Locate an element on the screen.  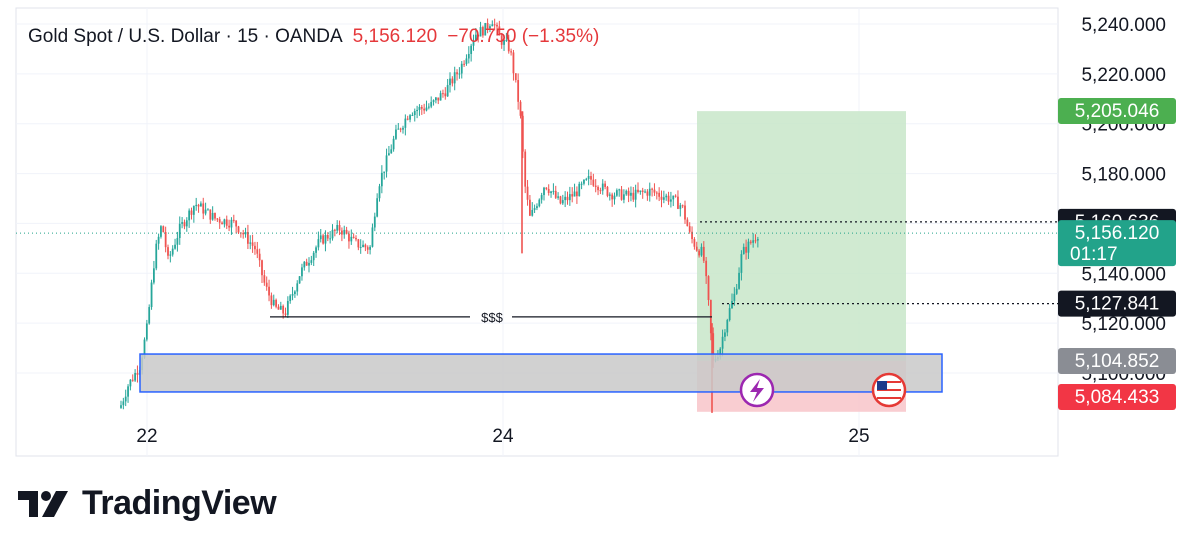
price-tick-label: 5,240.000 is located at coordinates (1123, 25).